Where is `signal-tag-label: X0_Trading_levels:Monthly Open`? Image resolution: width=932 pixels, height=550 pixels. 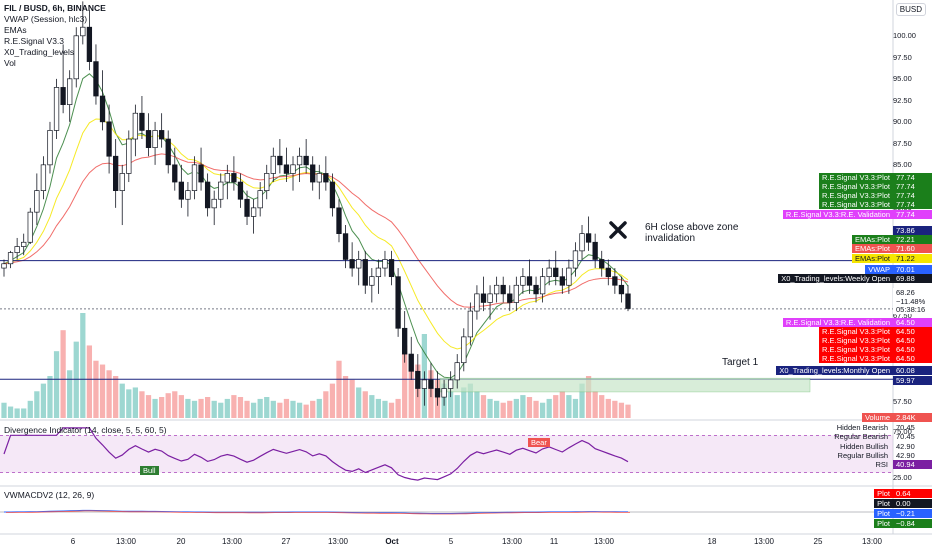
signal-tag-label: X0_Trading_levels:Monthly Open is located at coordinates (834, 370).